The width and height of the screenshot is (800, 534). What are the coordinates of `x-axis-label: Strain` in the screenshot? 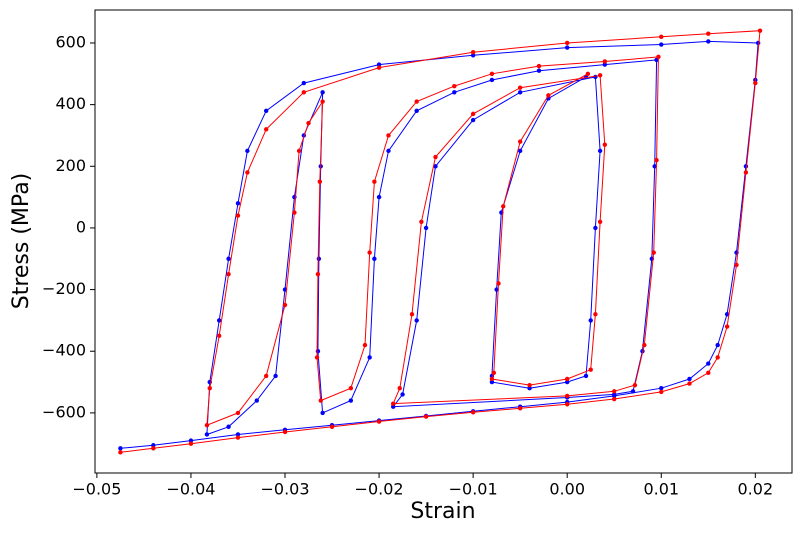 It's located at (442, 511).